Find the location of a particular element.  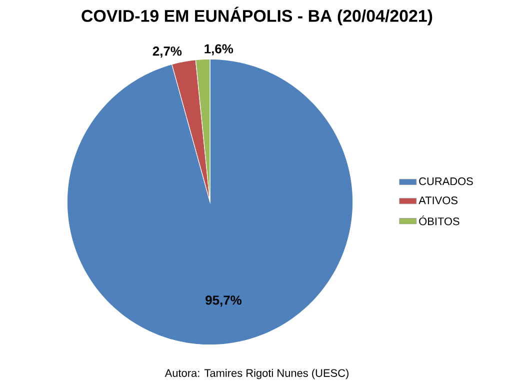

legend-label: CURADOS is located at coordinates (446, 181).